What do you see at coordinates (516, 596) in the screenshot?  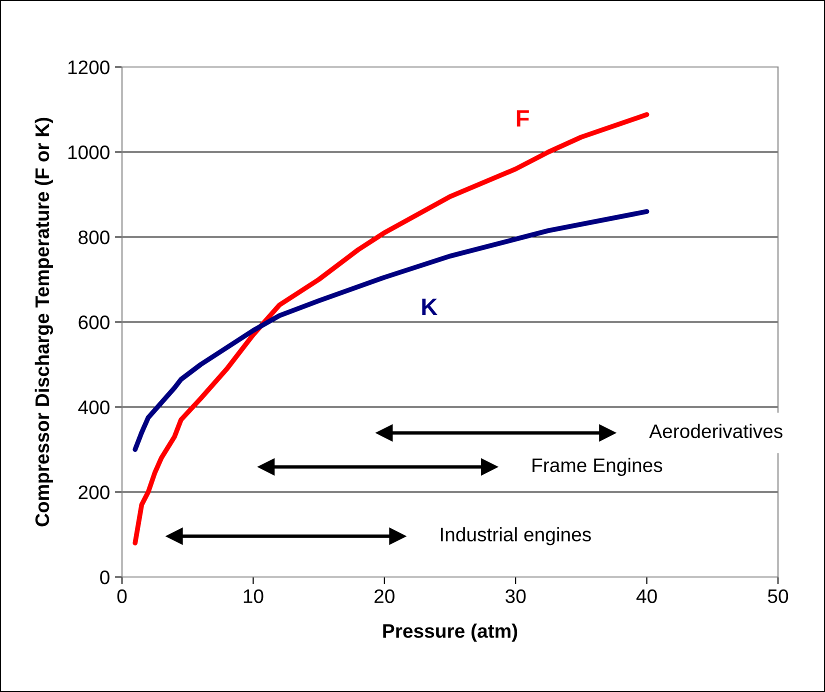 I see `x-tick-label: 30` at bounding box center [516, 596].